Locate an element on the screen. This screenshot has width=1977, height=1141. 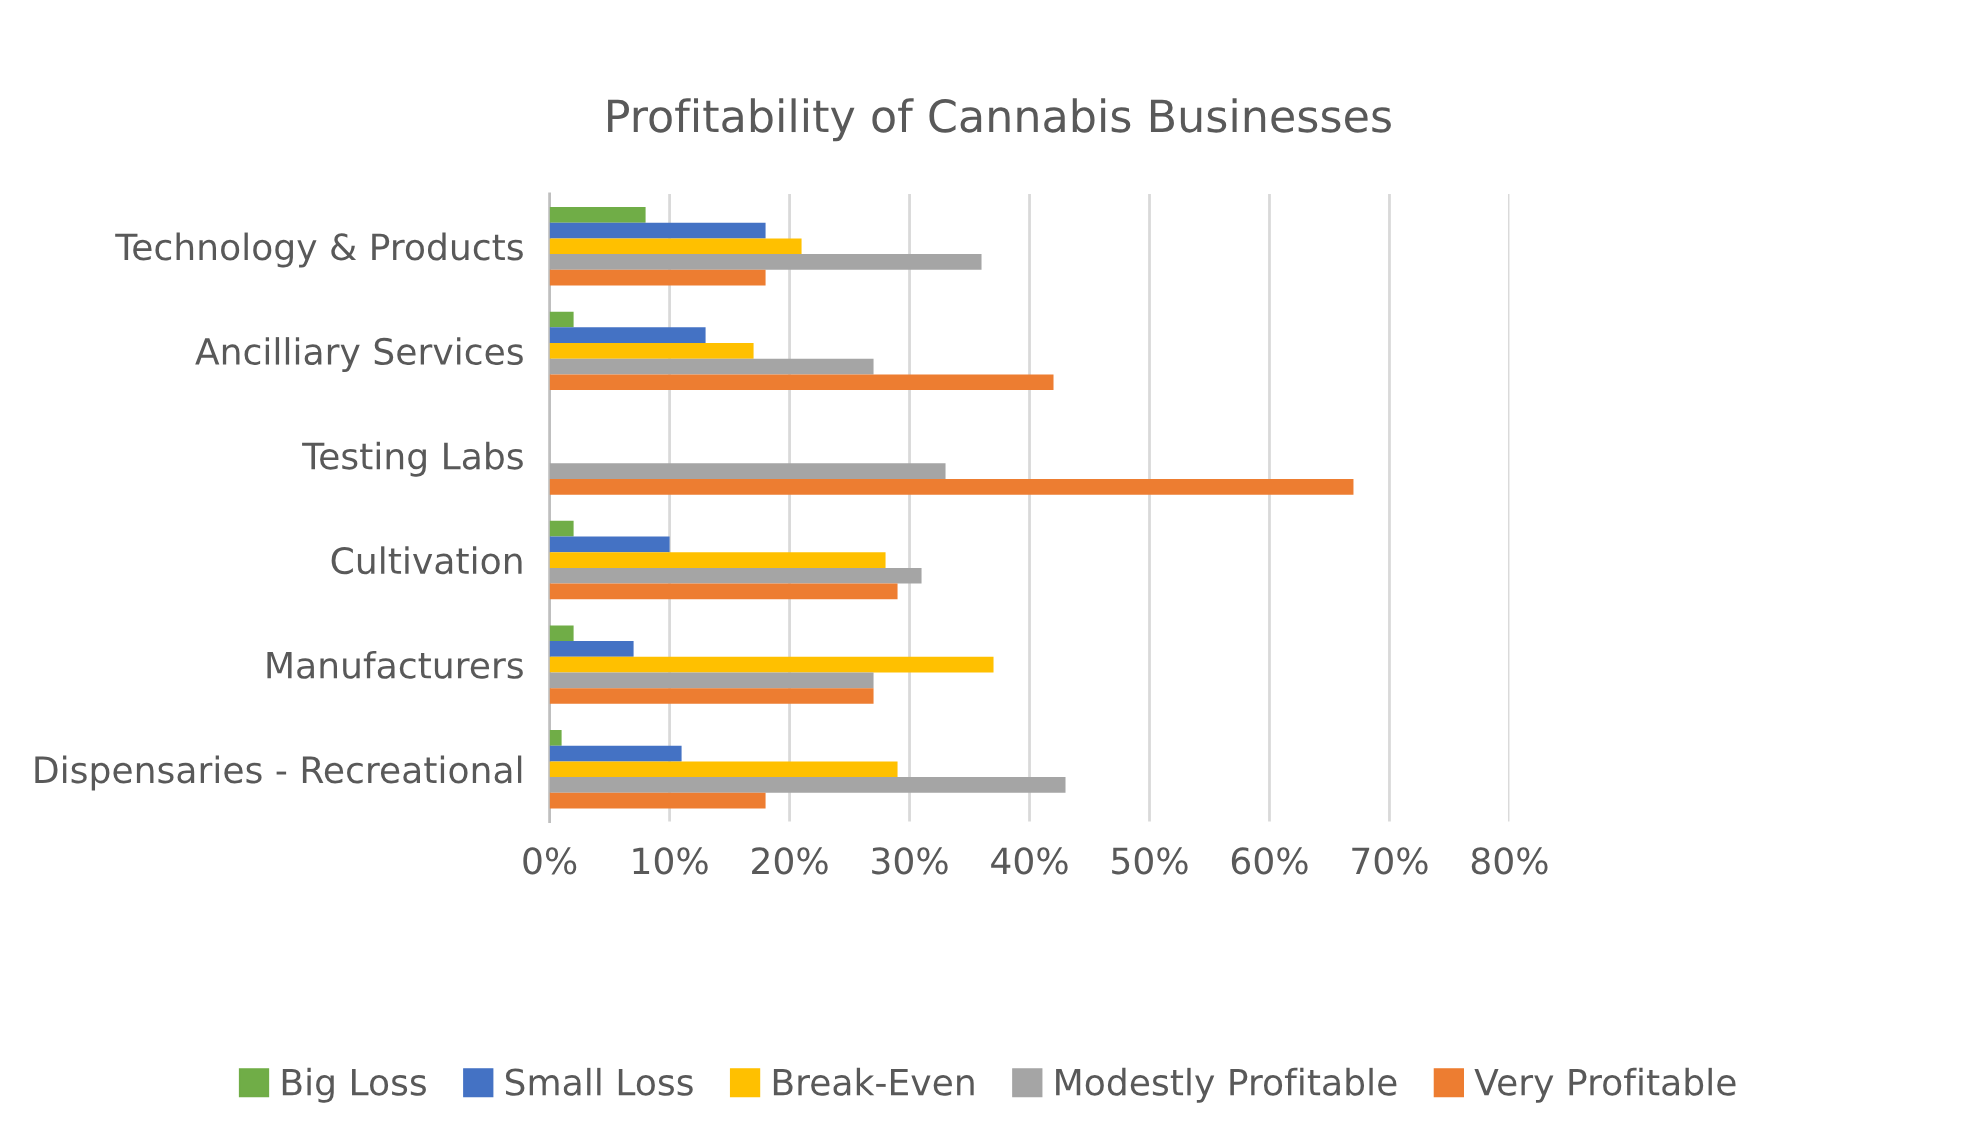
x-tick-label: 20% is located at coordinates (790, 861).